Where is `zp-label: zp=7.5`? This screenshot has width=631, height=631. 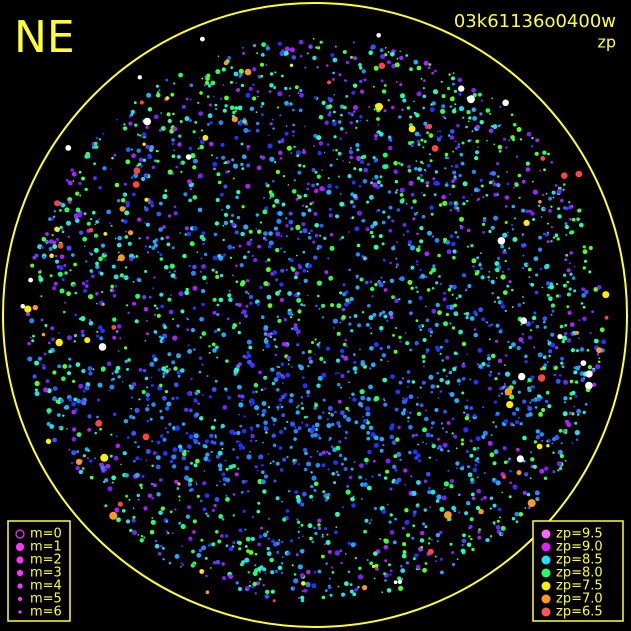 zp-label: zp=7.5 is located at coordinates (579, 586).